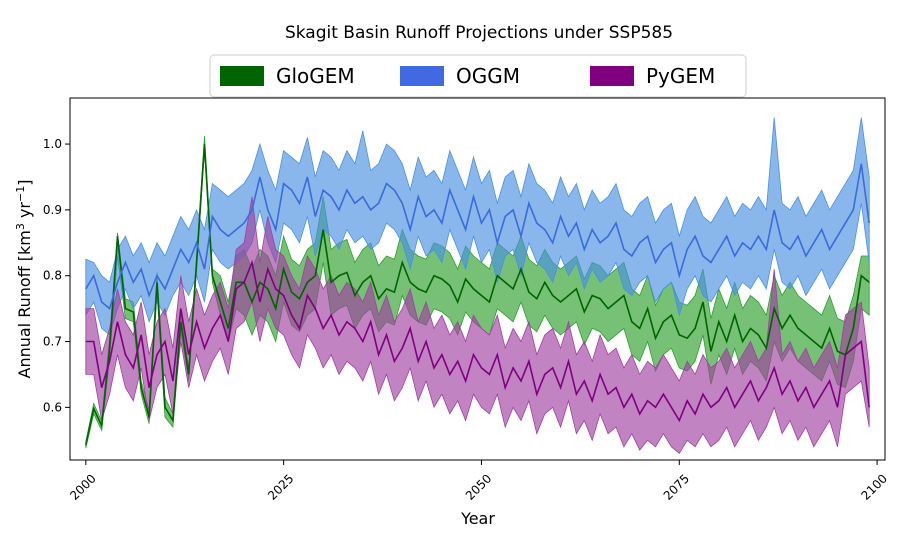 The height and width of the screenshot is (540, 900). I want to click on y-tick-label: 0.7, so click(52, 342).